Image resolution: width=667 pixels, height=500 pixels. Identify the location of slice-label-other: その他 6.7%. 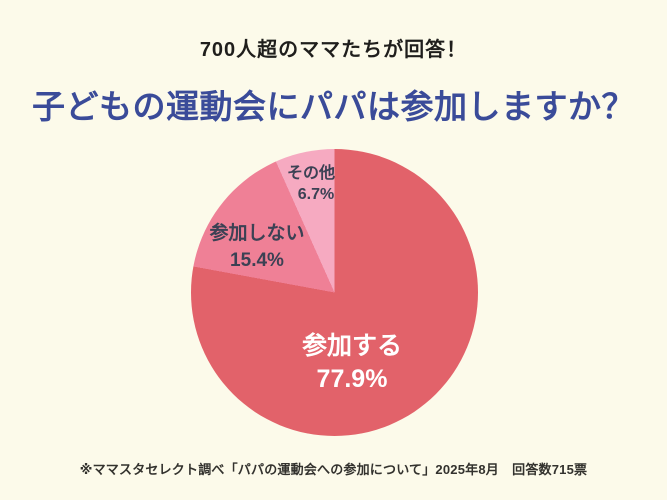
(311, 184).